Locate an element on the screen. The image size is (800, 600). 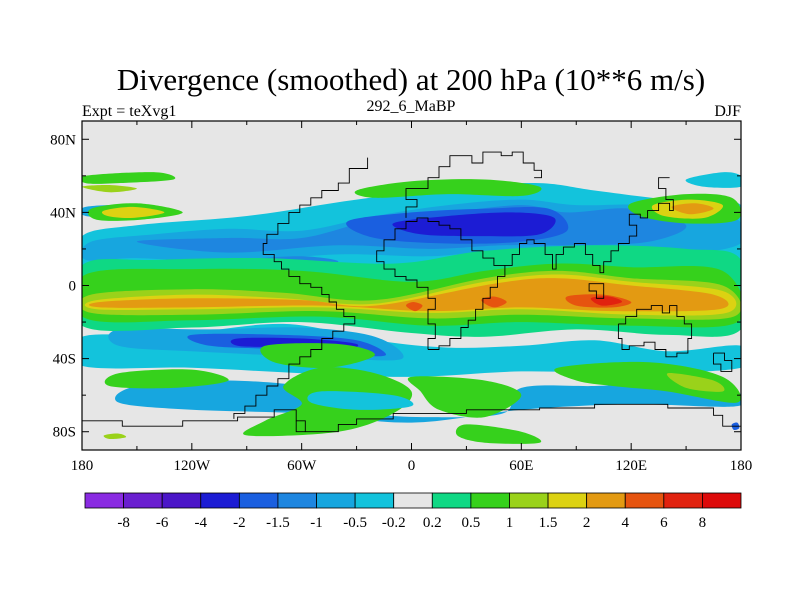
subtitle-center: 292_6_MaBP is located at coordinates (411, 106).